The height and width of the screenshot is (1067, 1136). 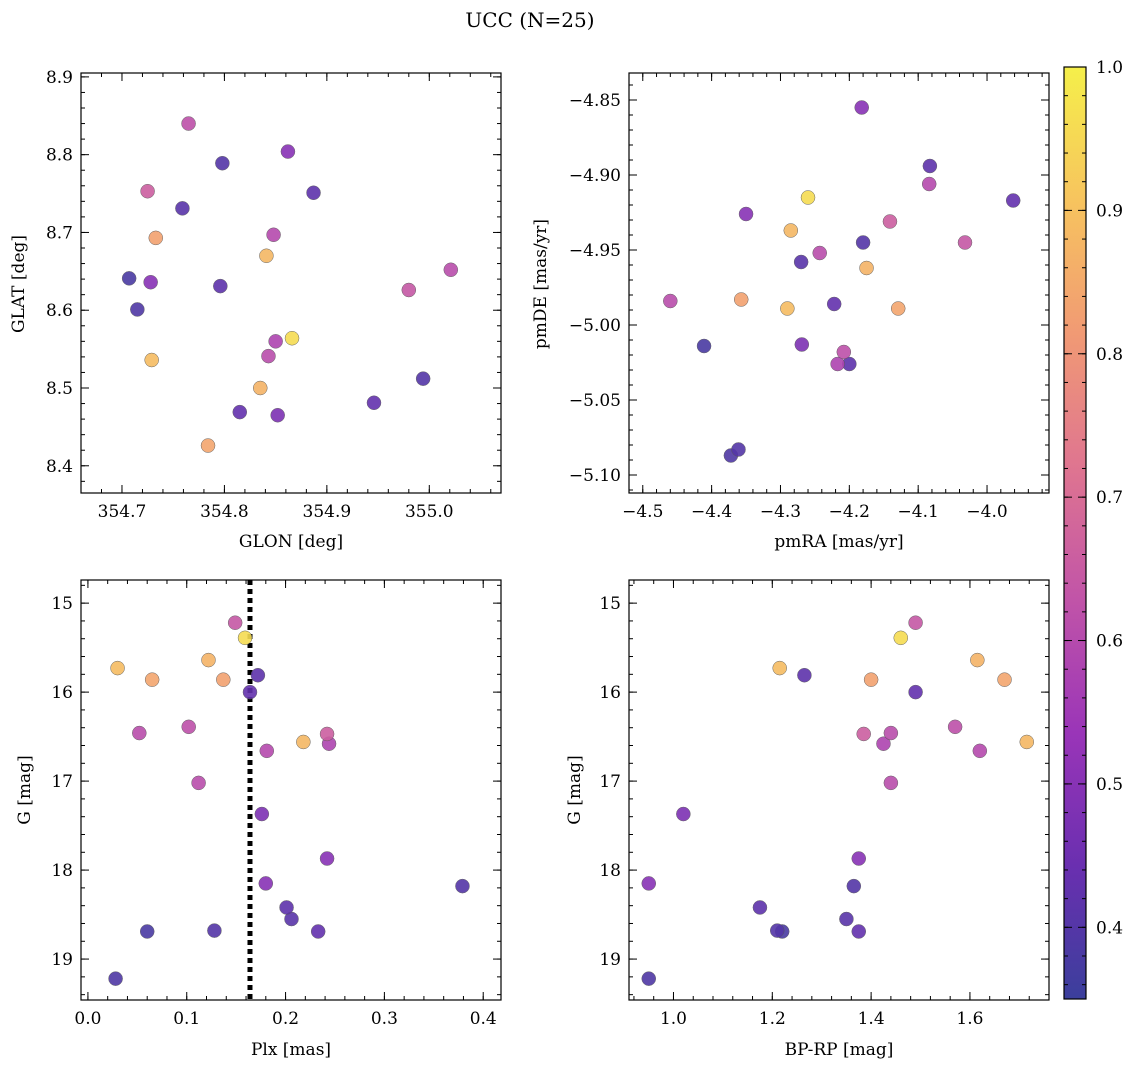 I want to click on colorbar-tick-label: 0.8, so click(x=1109, y=355).